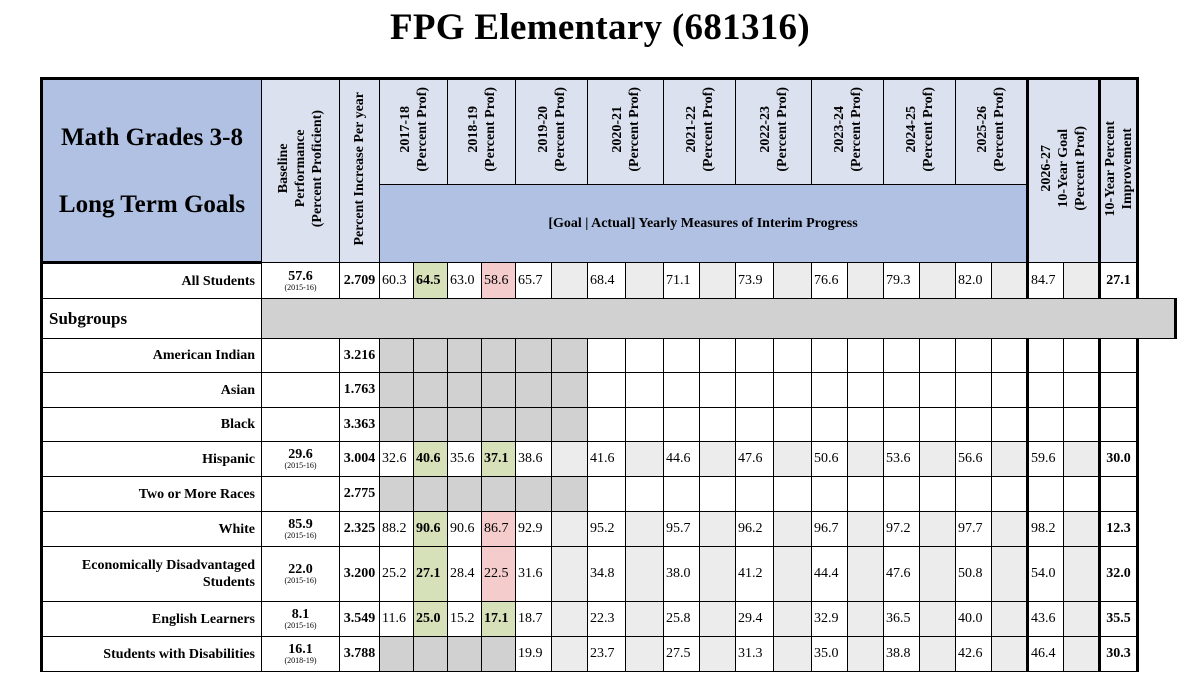 This screenshot has height=675, width=1200. What do you see at coordinates (151, 459) in the screenshot?
I see `row-label: Hispanic` at bounding box center [151, 459].